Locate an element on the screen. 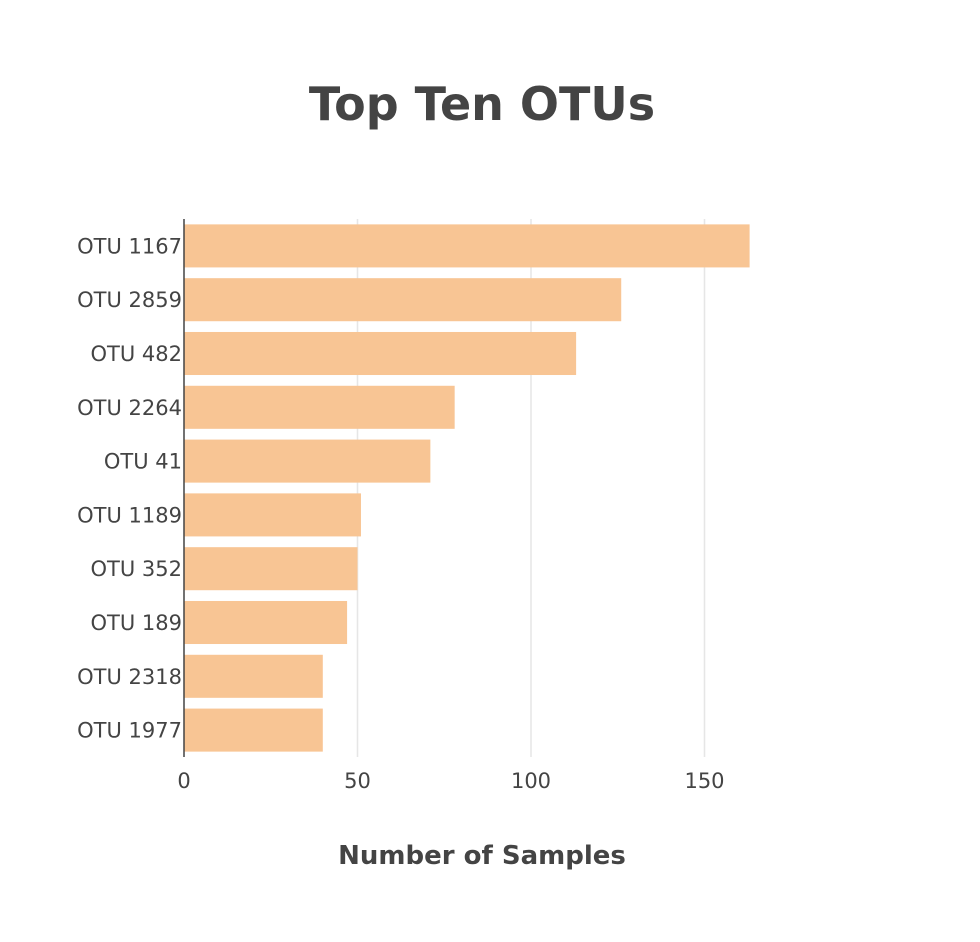 The height and width of the screenshot is (942, 980). y-category-label: OTU 1189 is located at coordinates (129, 515).